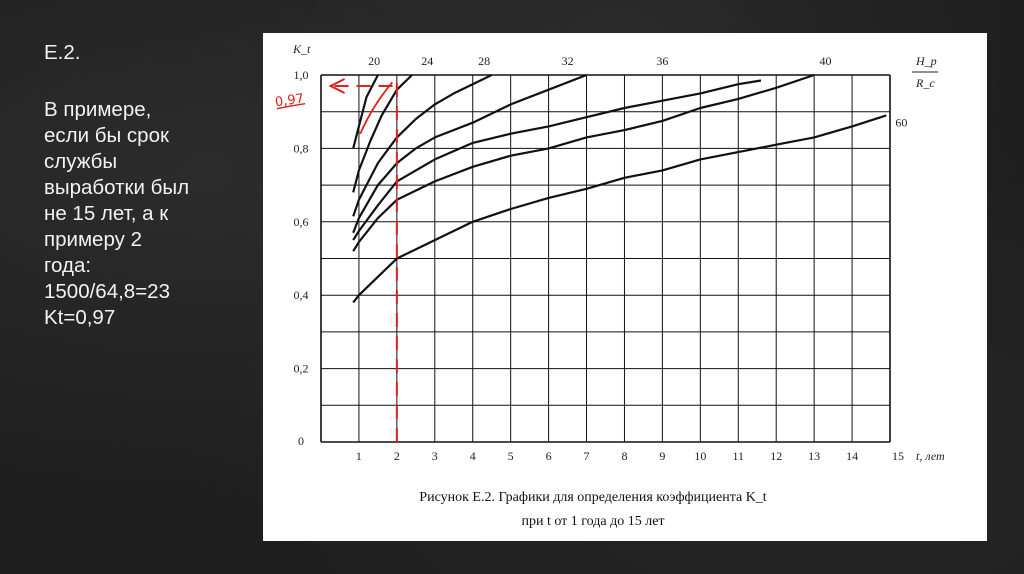  What do you see at coordinates (624, 456) in the screenshot?
I see `x-tick-label: 8` at bounding box center [624, 456].